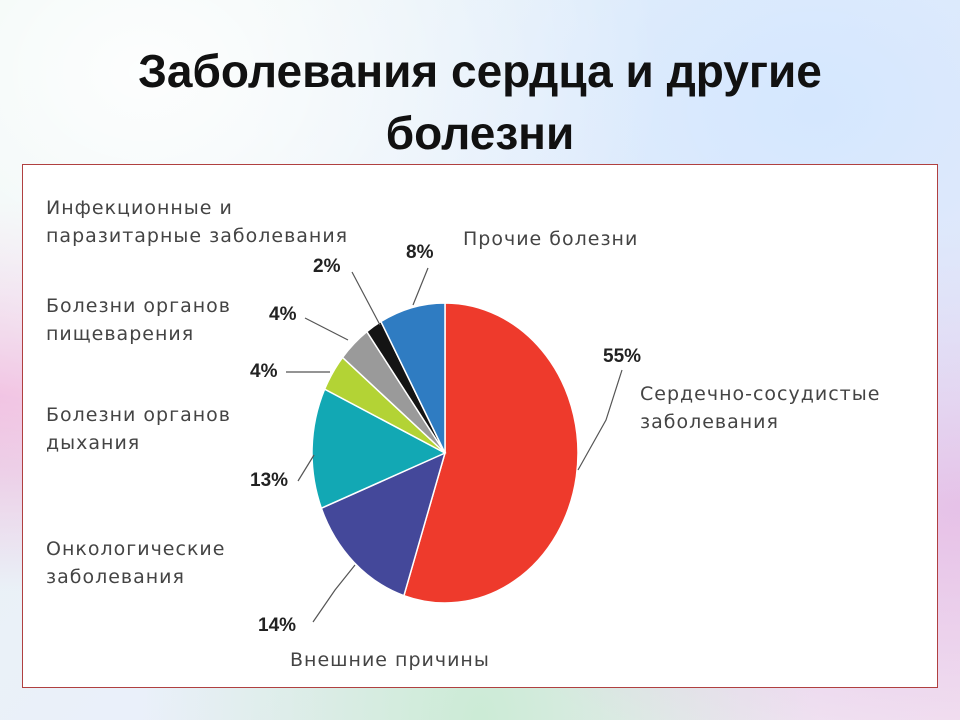 The image size is (960, 720). What do you see at coordinates (93, 443) in the screenshot?
I see `slice-category-label-line: дыхания` at bounding box center [93, 443].